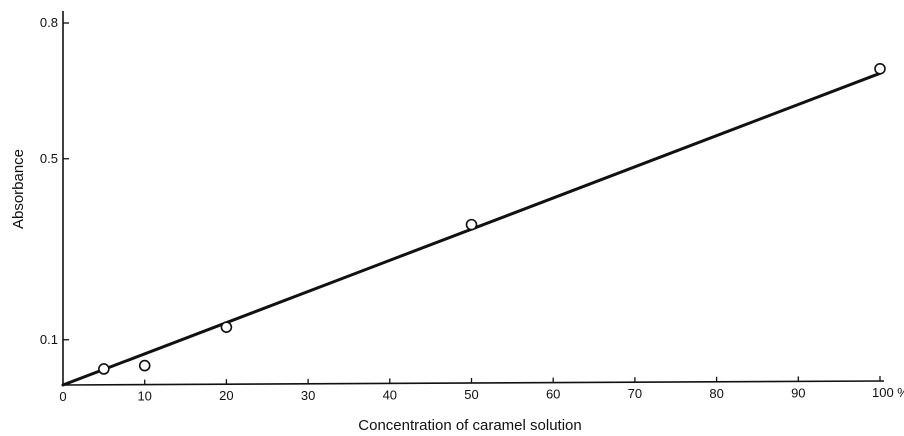  What do you see at coordinates (308, 395) in the screenshot?
I see `x-tick-label-30: 30` at bounding box center [308, 395].